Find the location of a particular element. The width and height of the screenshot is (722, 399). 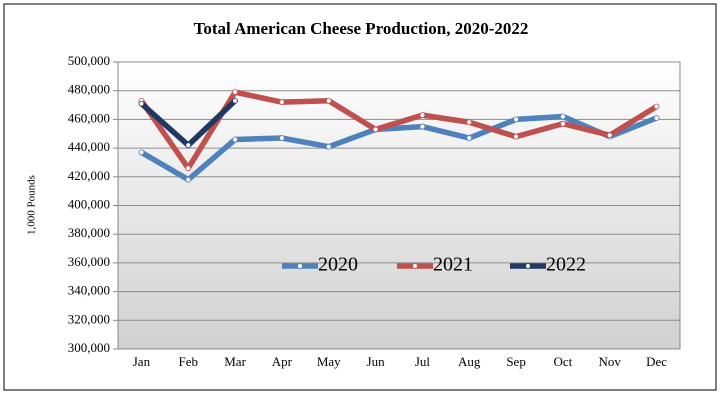

x-tick-label: Oct is located at coordinates (563, 361).